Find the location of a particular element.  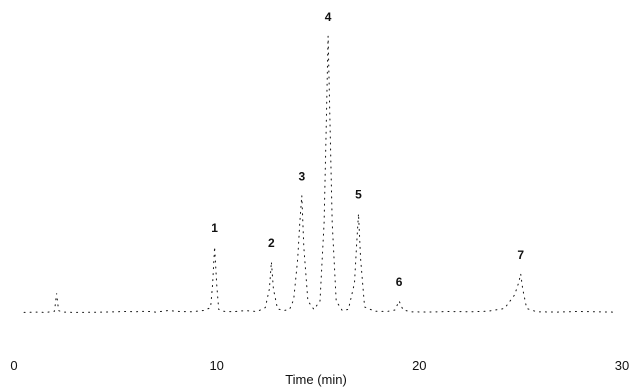

x-tick-label: 30 is located at coordinates (622, 365).